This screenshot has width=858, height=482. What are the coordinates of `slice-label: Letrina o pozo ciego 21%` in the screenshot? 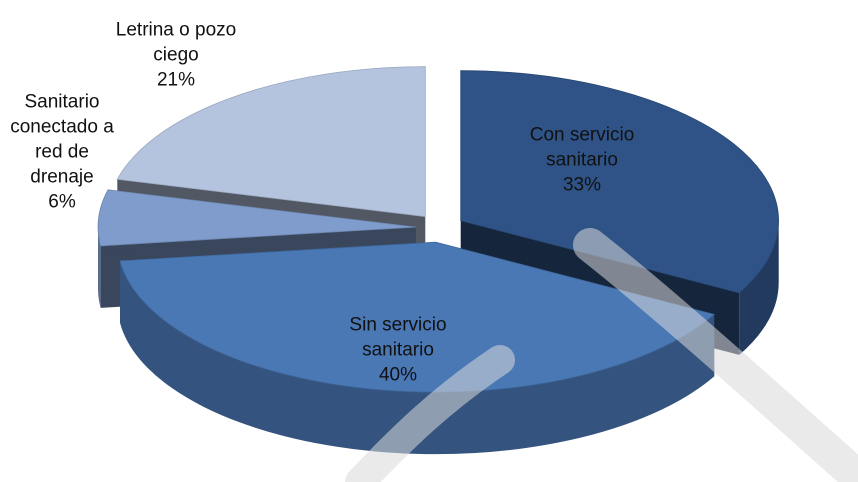 It's located at (176, 55).